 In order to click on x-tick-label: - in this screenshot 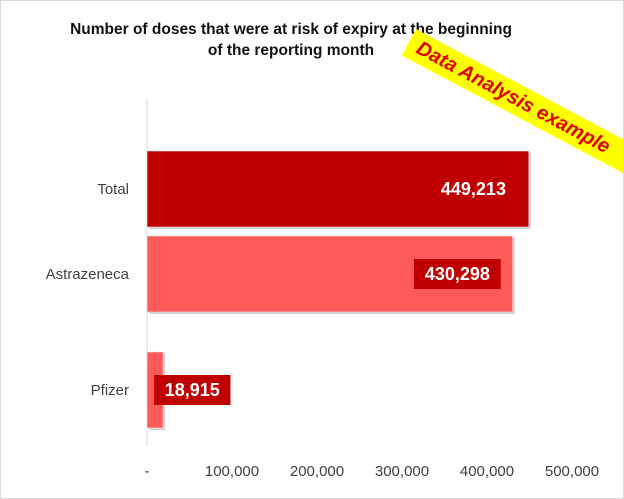, I will do `click(147, 471)`.